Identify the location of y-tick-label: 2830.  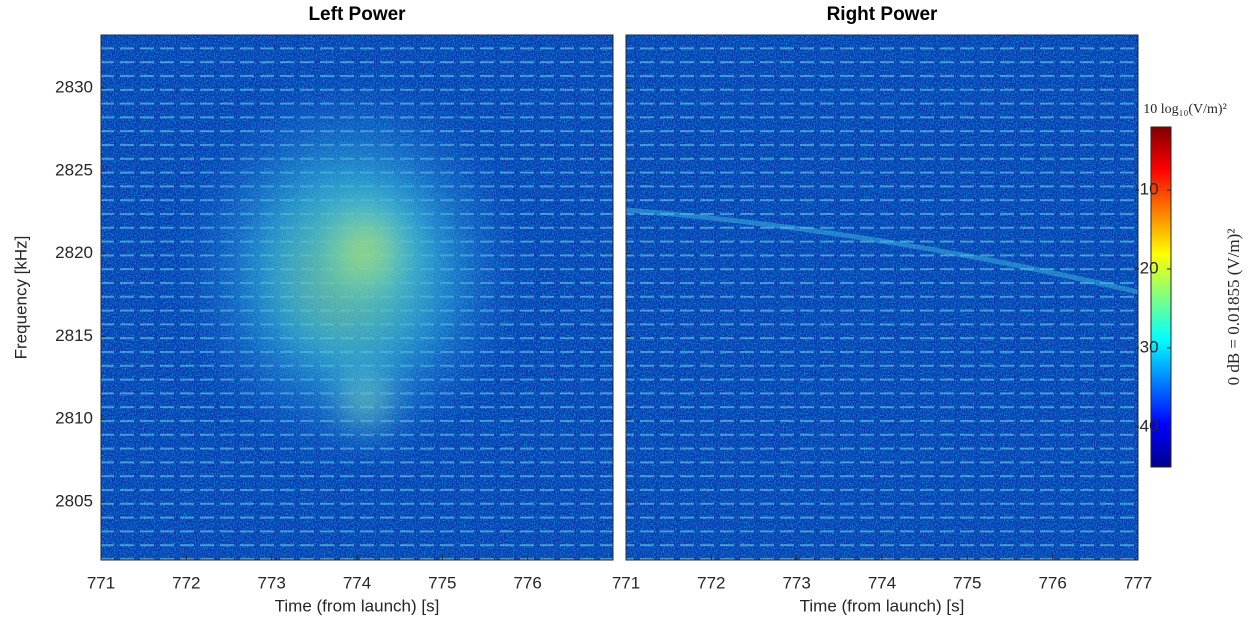
(74, 86).